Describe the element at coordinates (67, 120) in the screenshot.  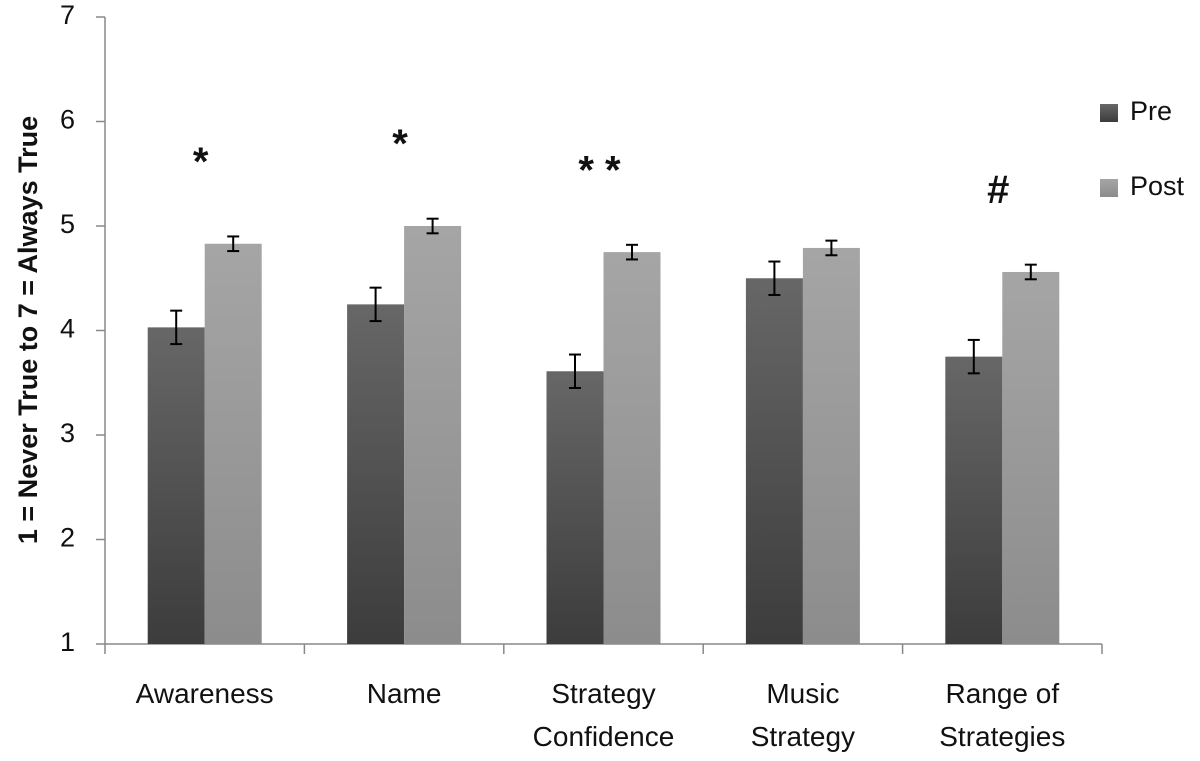
I see `y-tick-label: 6` at that location.